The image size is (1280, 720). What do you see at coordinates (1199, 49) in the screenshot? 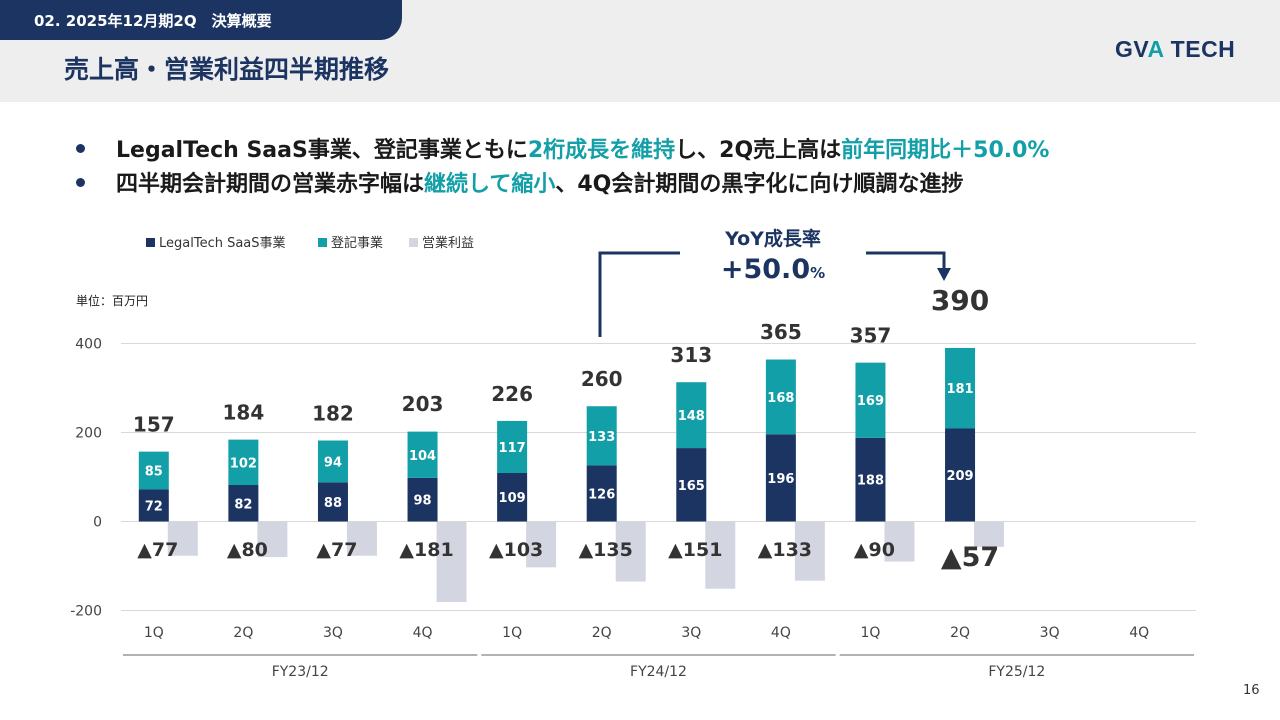
I see `logo-text-tech: TECH` at bounding box center [1199, 49].